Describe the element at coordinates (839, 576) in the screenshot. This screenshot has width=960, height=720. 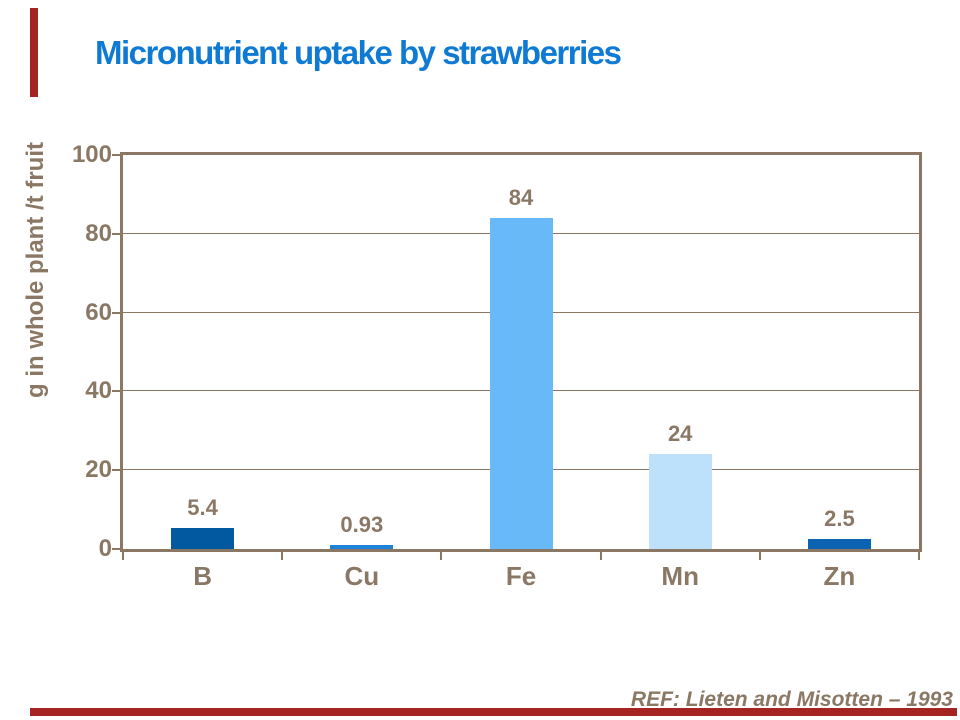
I see `category-label-Zn: Zn` at that location.